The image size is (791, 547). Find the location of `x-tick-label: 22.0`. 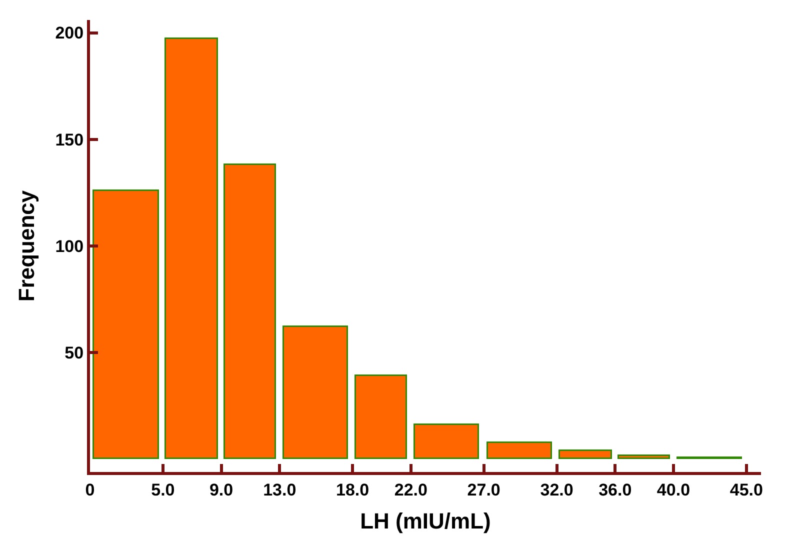

x-tick-label: 22.0 is located at coordinates (411, 490).